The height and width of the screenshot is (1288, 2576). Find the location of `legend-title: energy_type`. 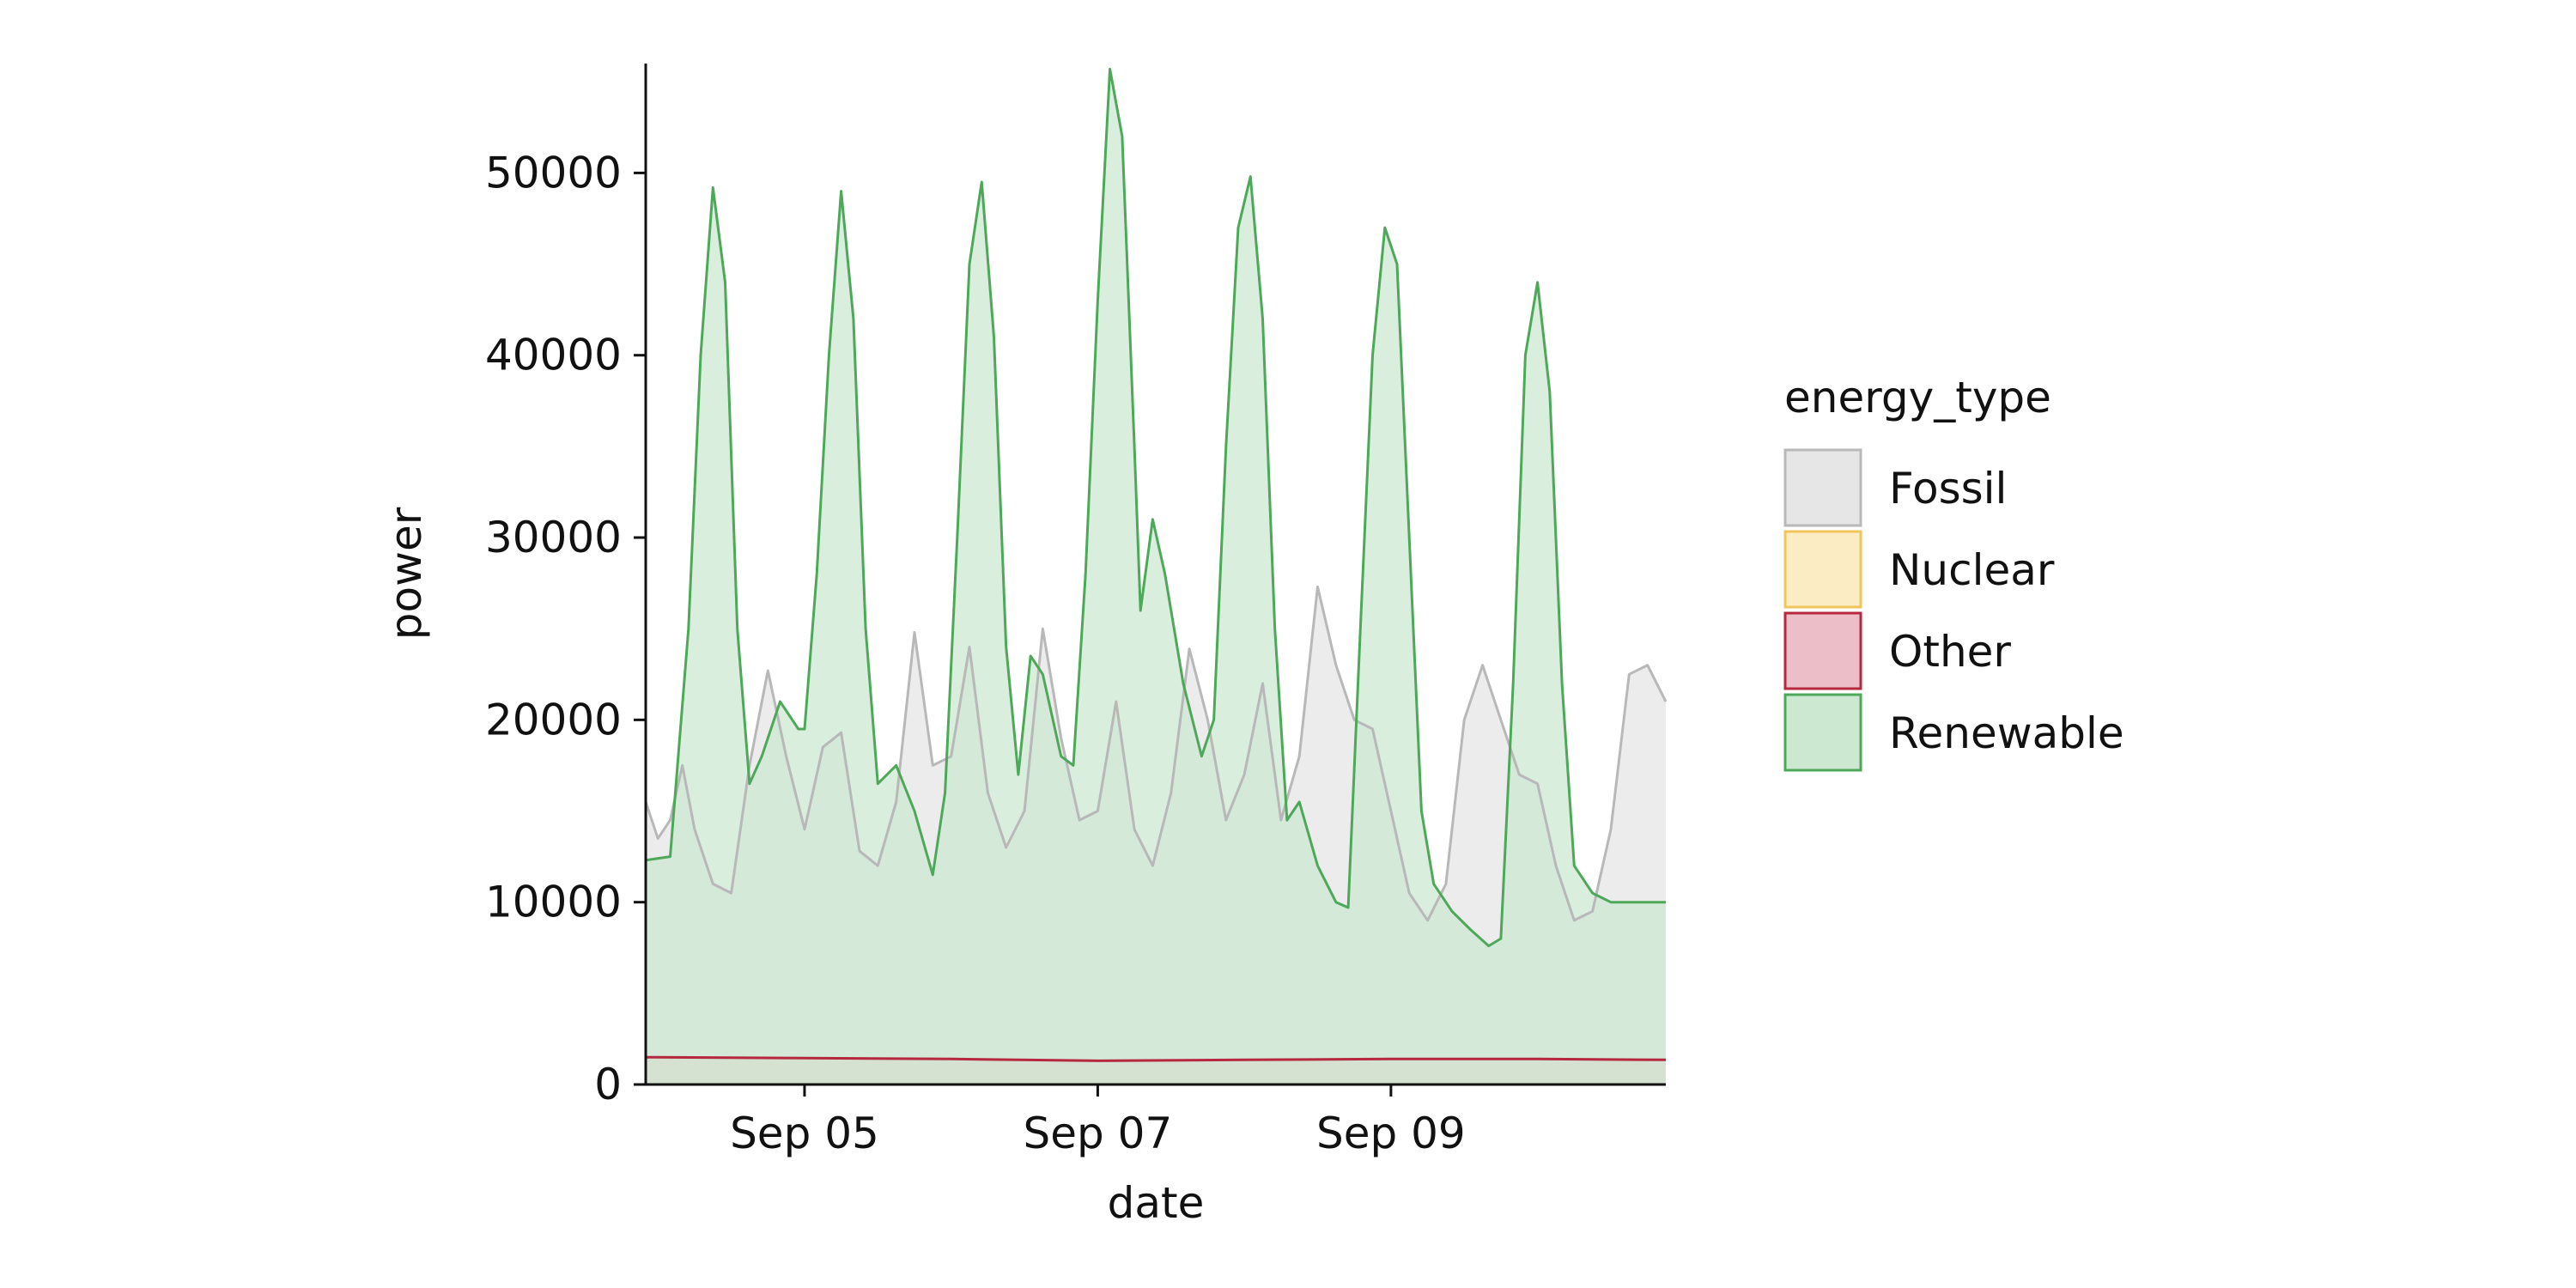

legend-title: energy_type is located at coordinates (1917, 398).